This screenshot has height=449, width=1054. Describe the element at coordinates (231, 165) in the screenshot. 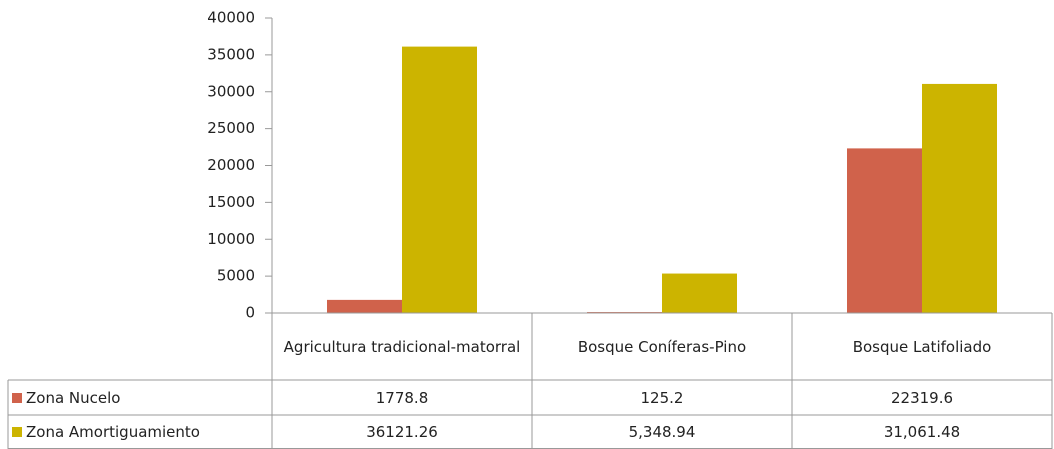

I see `y-tick-label: 20000` at that location.